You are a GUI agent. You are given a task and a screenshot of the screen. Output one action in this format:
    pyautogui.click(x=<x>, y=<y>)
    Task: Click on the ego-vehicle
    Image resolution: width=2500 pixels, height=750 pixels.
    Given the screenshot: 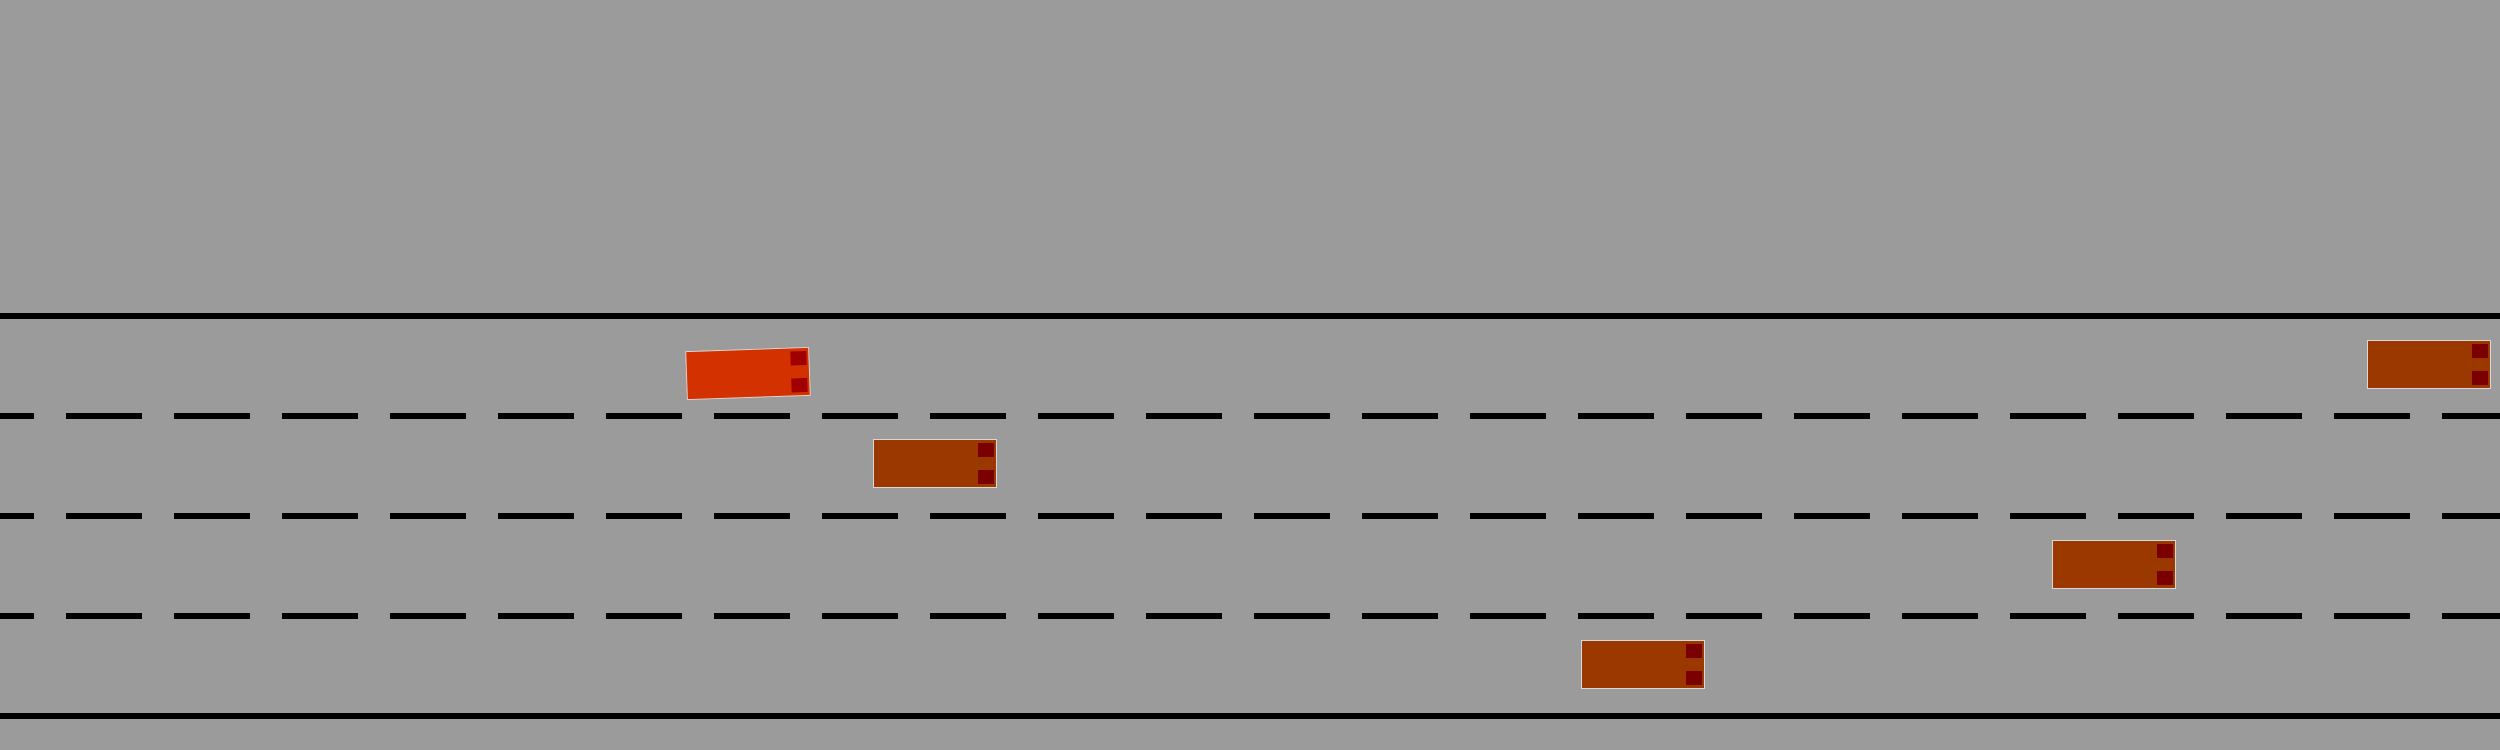 What is the action you would take?
    pyautogui.click(x=748, y=373)
    